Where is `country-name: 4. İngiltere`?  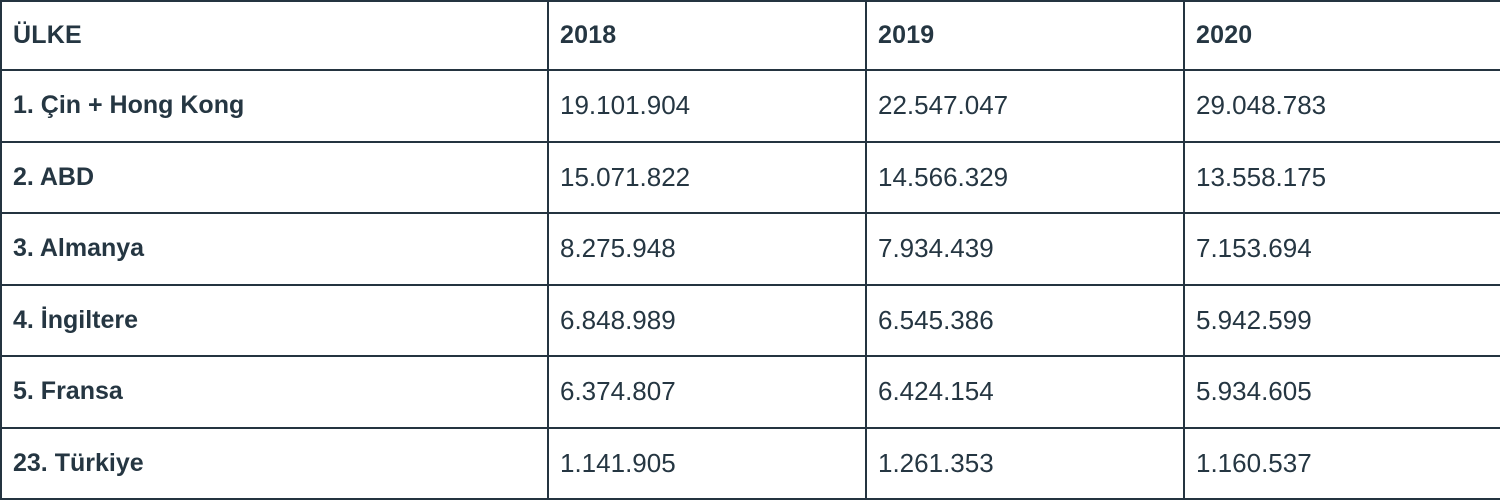
country-name: 4. İngiltere is located at coordinates (274, 320).